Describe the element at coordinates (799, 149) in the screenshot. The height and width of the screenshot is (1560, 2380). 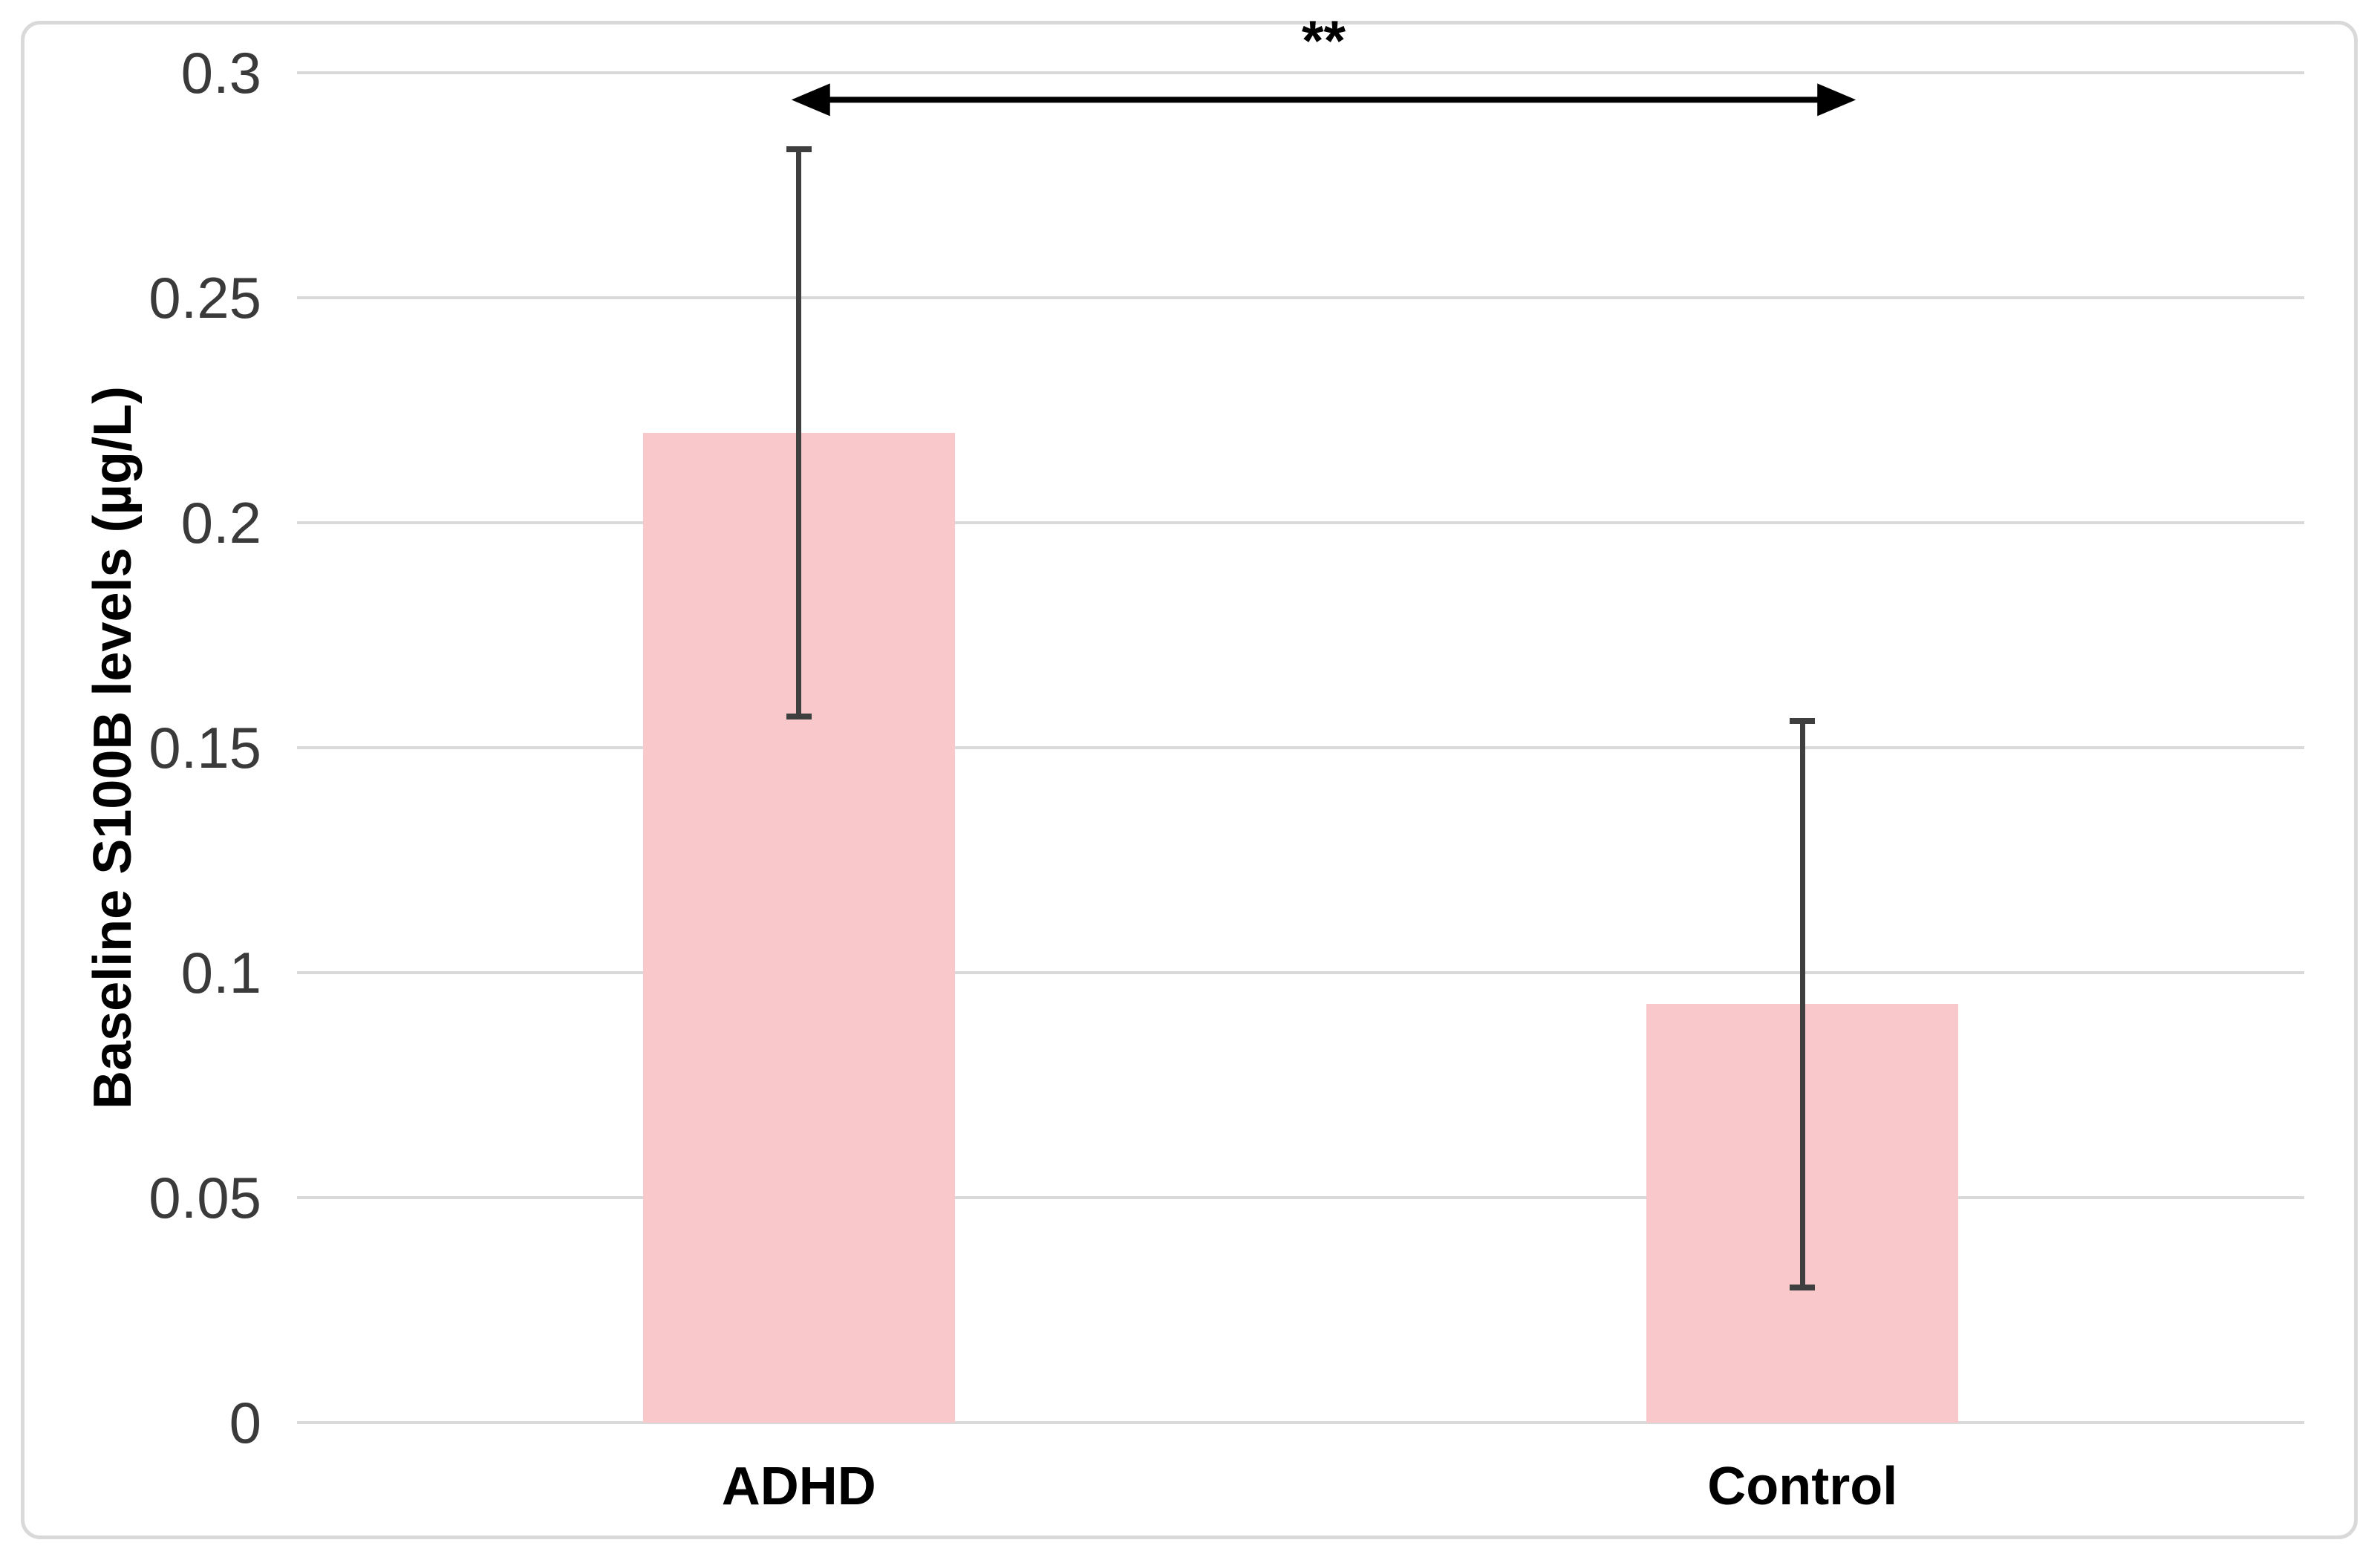
I see `err-cap-top-adhd` at that location.